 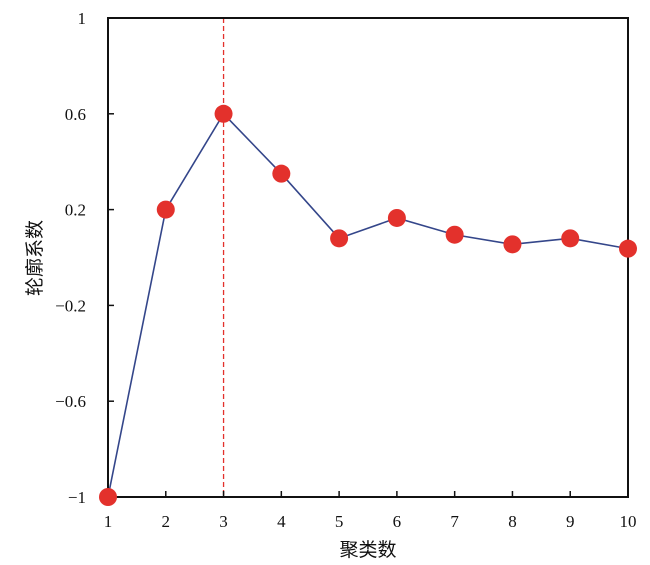 I want to click on x-tick-label: 6, so click(x=397, y=521).